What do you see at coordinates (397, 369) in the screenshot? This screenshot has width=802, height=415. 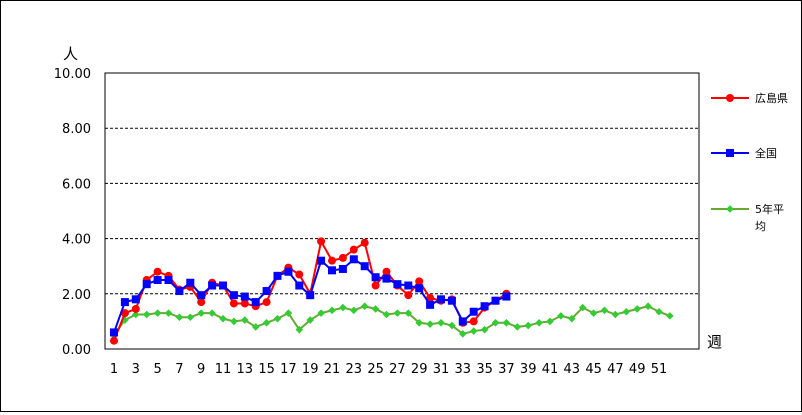 I see `x-tick-label: 27` at bounding box center [397, 369].